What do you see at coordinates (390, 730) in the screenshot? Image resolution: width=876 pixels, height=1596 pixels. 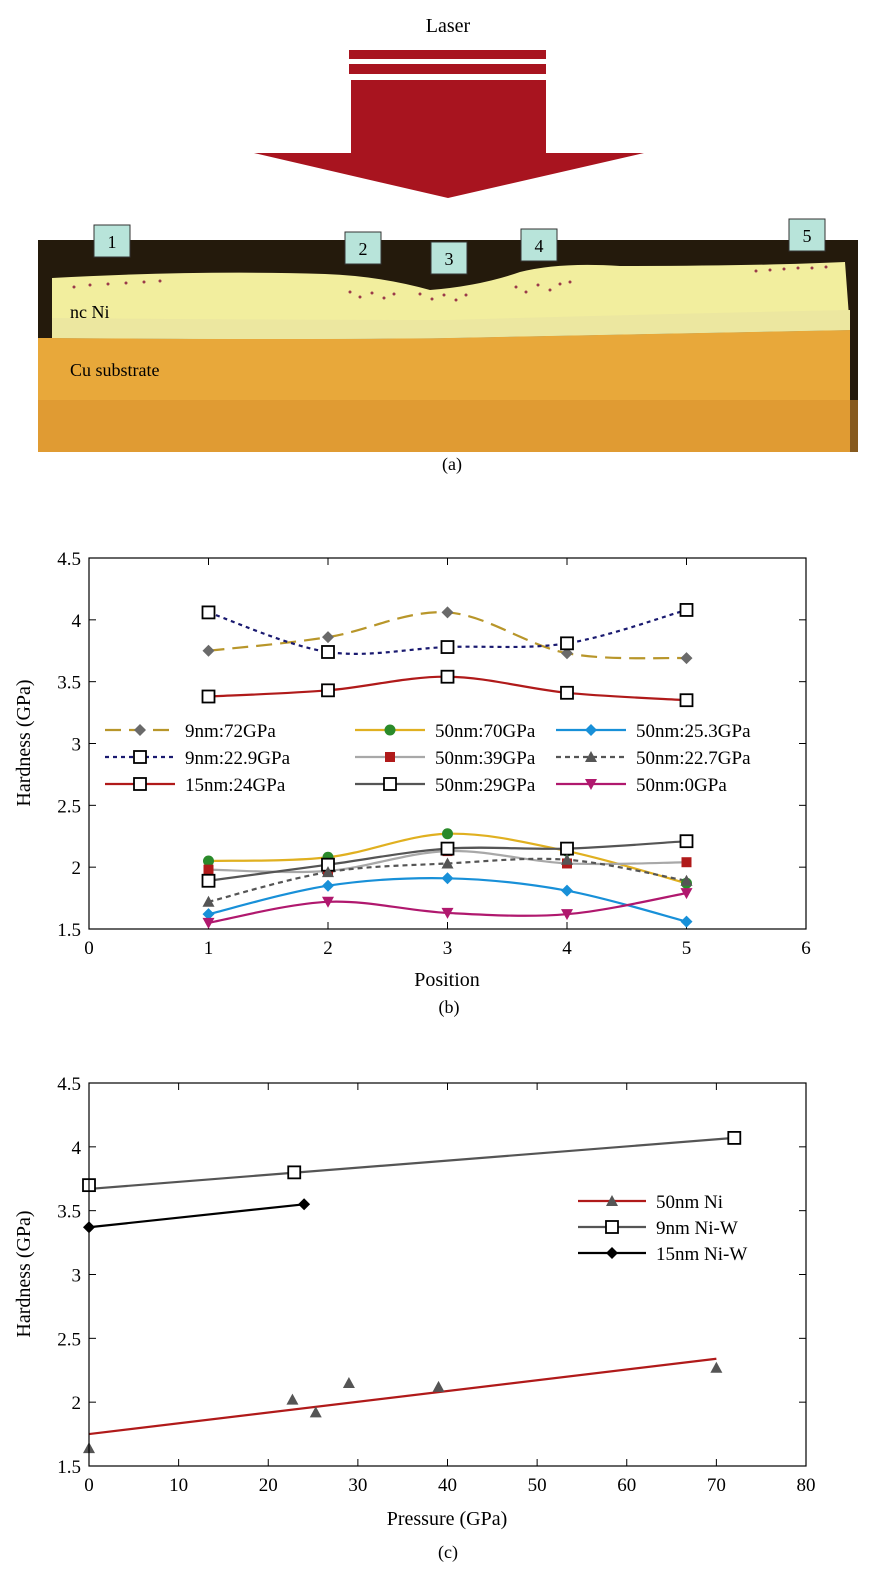 I see `chart-b-legend-marker-50nm-70gpa` at bounding box center [390, 730].